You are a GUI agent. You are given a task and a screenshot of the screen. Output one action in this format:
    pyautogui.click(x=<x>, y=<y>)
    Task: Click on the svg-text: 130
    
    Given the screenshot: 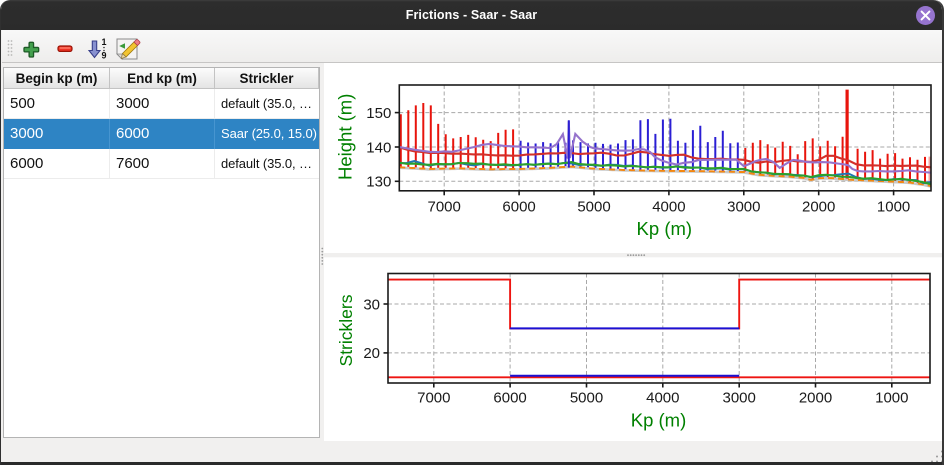 What is the action you would take?
    pyautogui.click(x=378, y=182)
    